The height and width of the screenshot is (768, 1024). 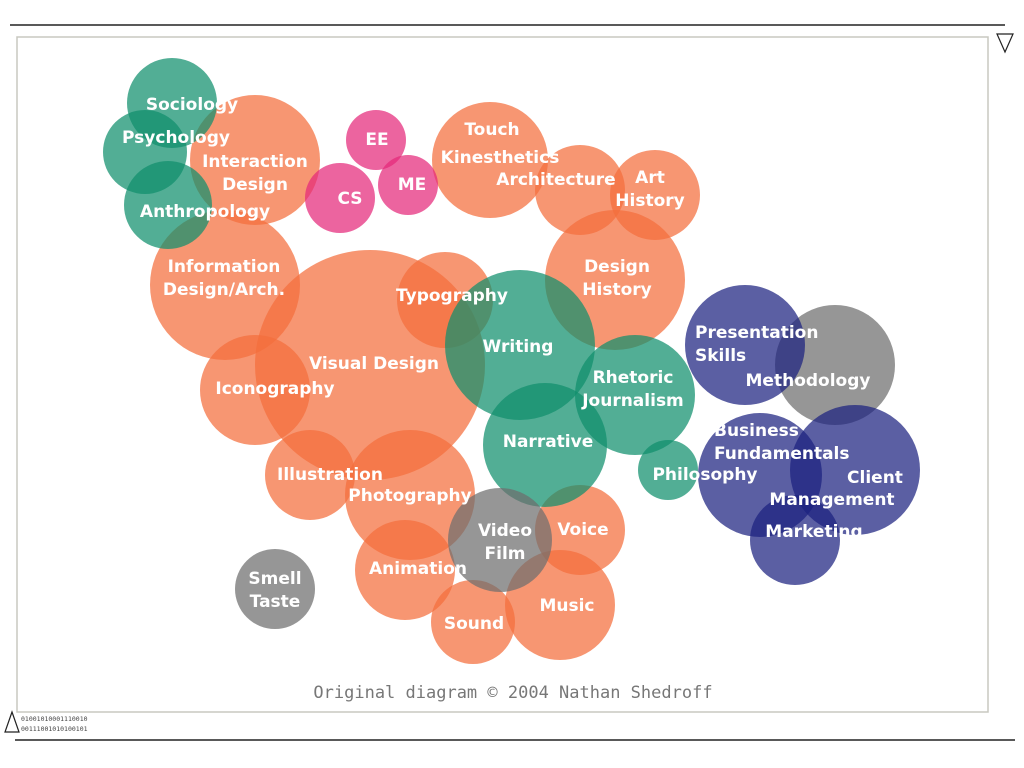 I want to click on node-label: Iconography, so click(x=274, y=389).